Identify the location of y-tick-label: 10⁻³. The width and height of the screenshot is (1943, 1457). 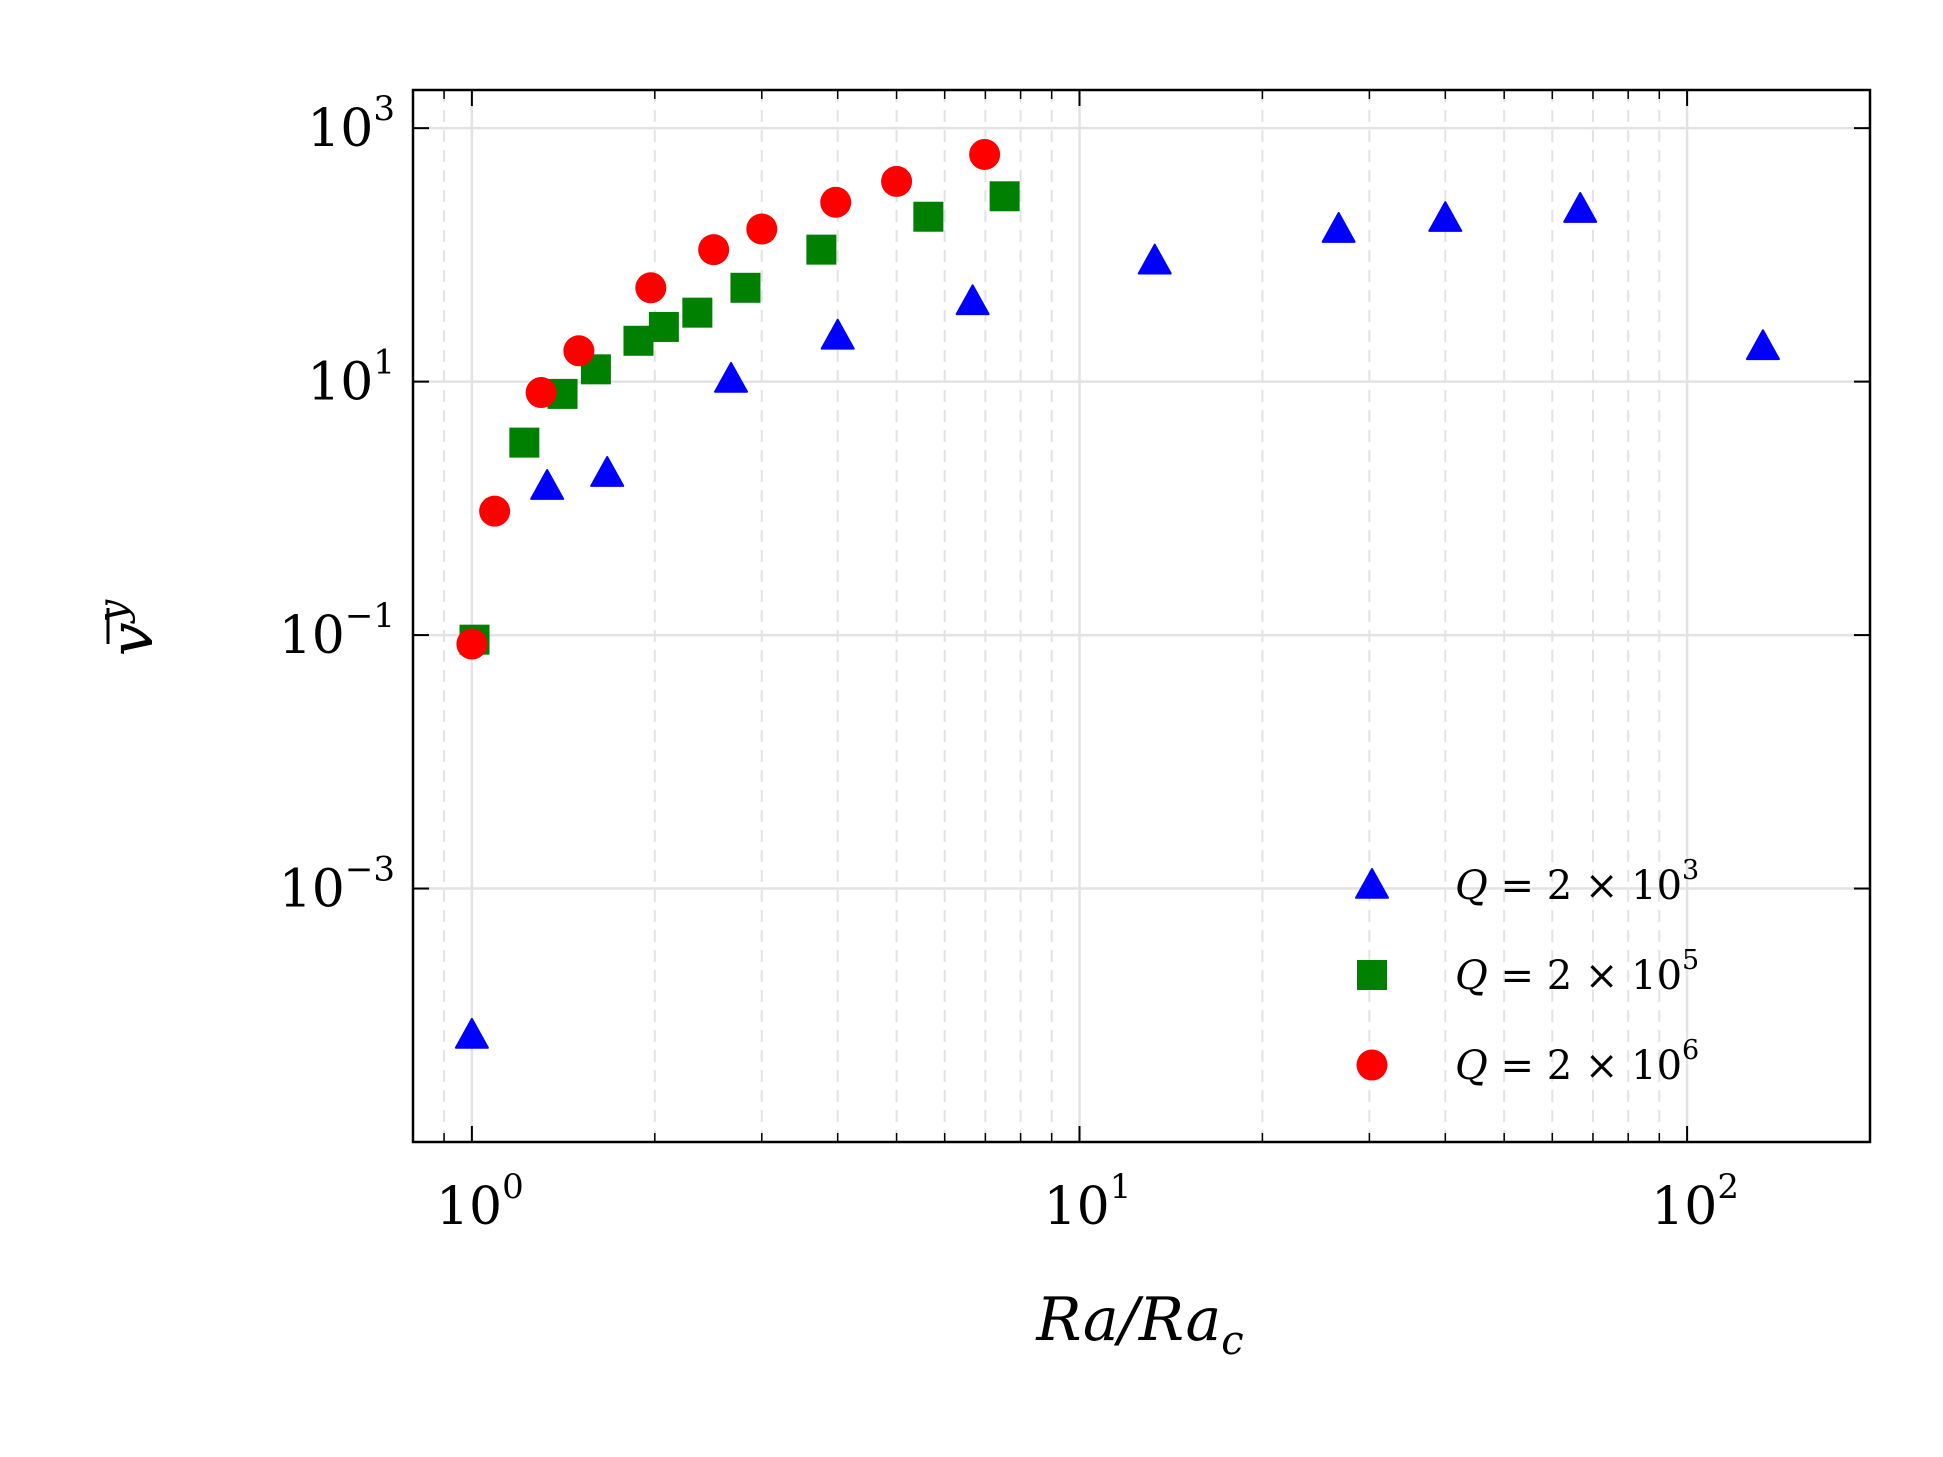
(337, 885).